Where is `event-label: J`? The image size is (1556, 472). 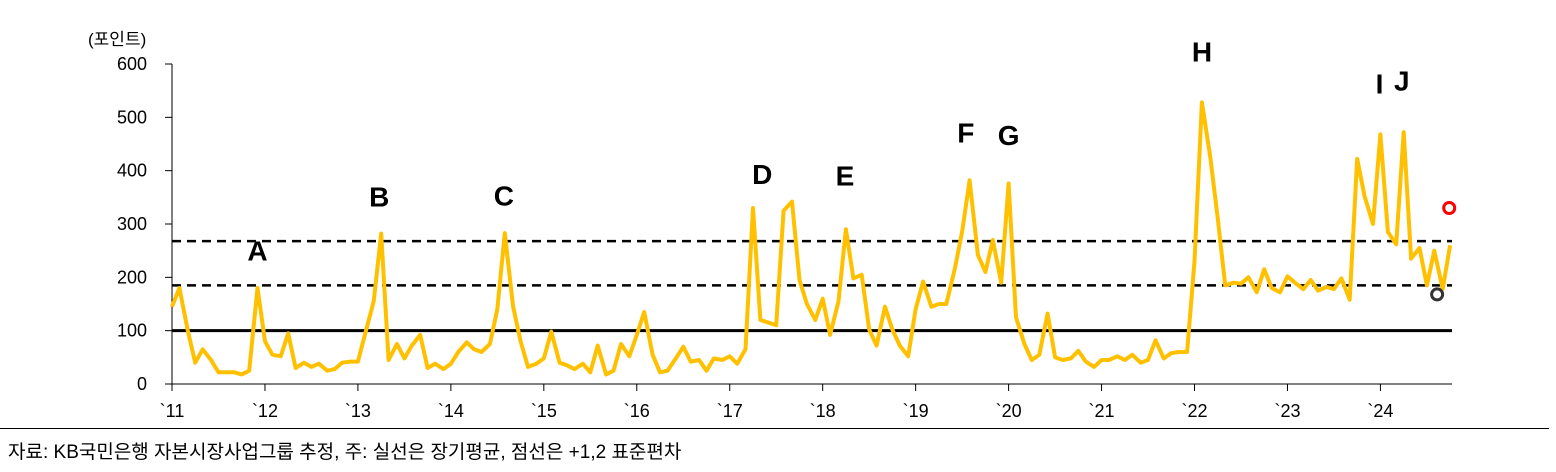
event-label: J is located at coordinates (1402, 81).